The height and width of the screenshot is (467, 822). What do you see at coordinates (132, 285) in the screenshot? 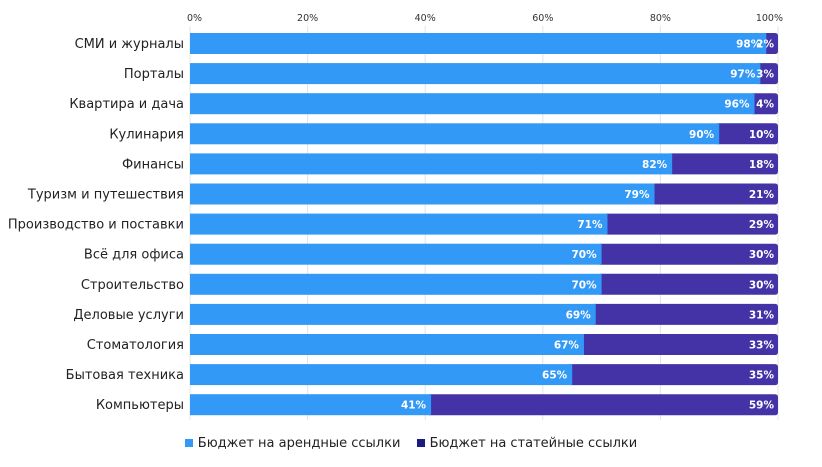
I see `category-label: Строительство` at bounding box center [132, 285].